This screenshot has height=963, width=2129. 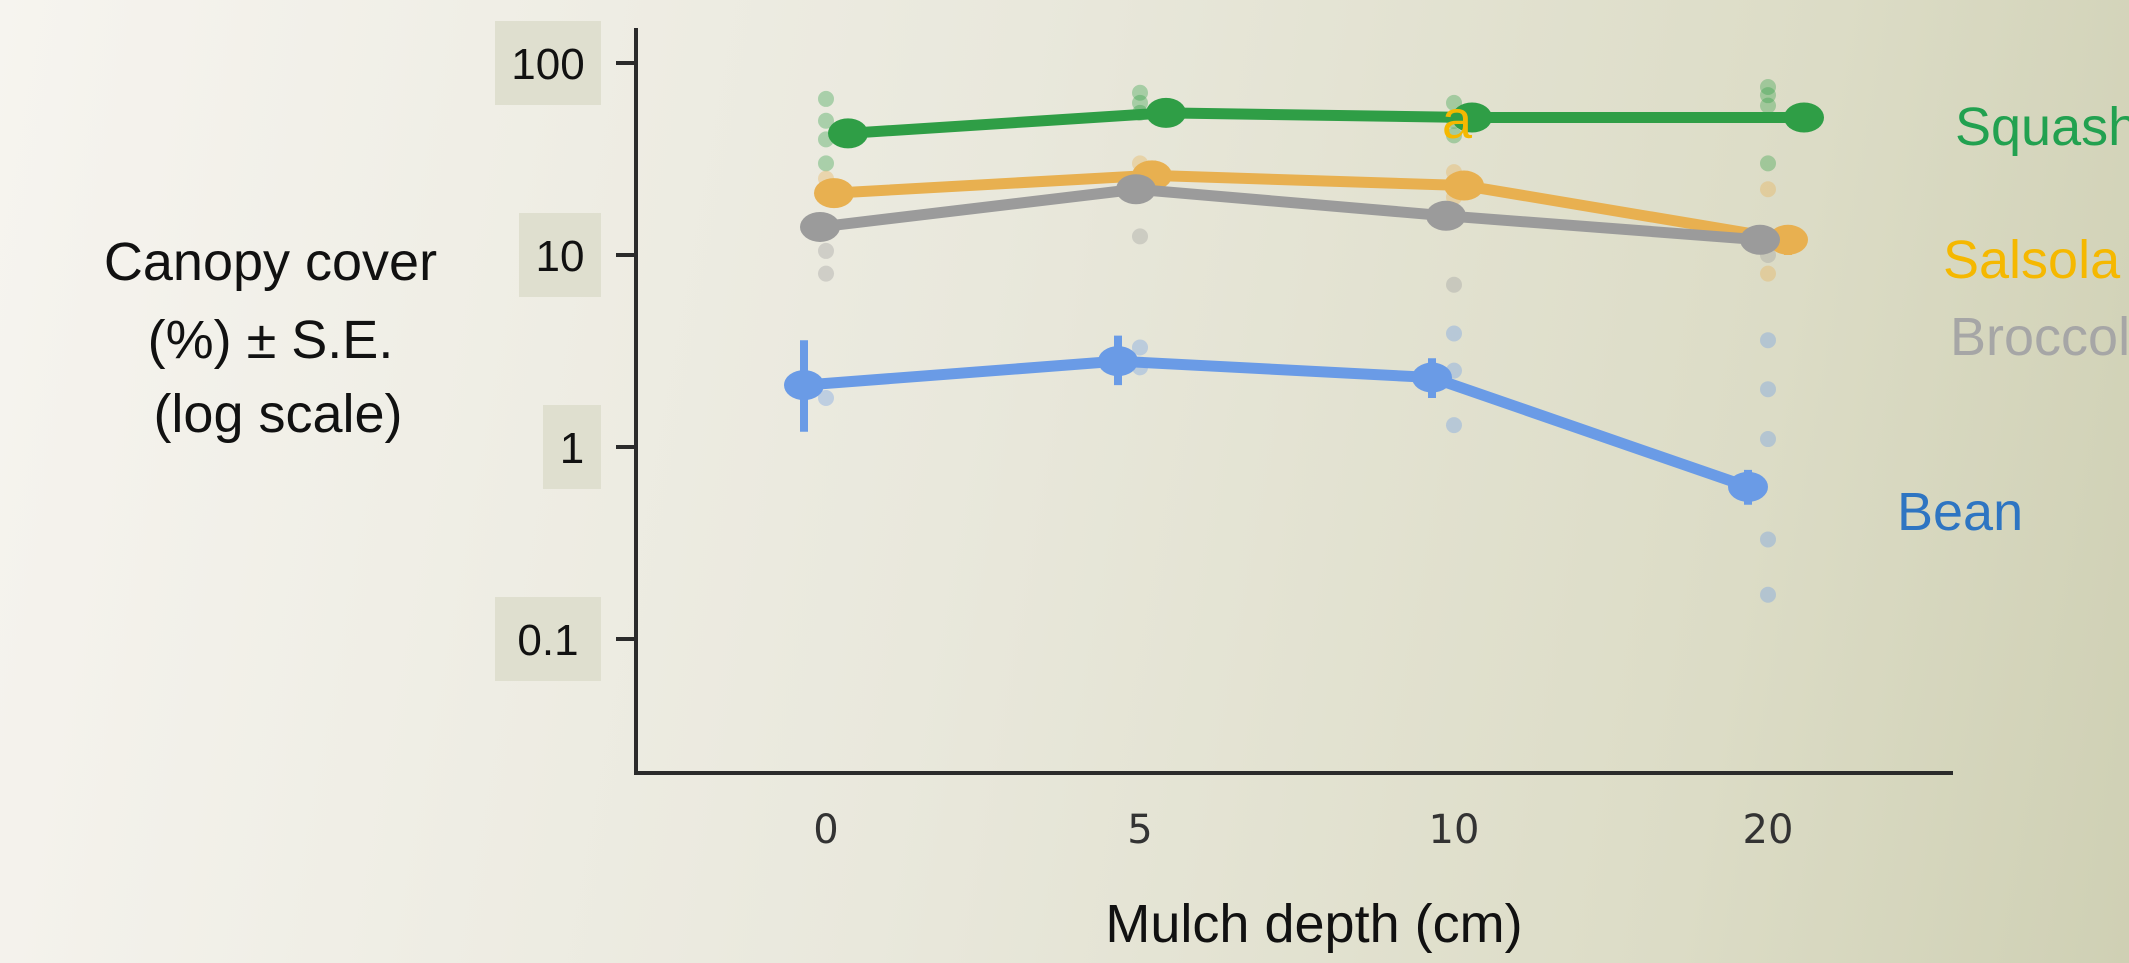 I want to click on bean-line, so click(x=1276, y=424).